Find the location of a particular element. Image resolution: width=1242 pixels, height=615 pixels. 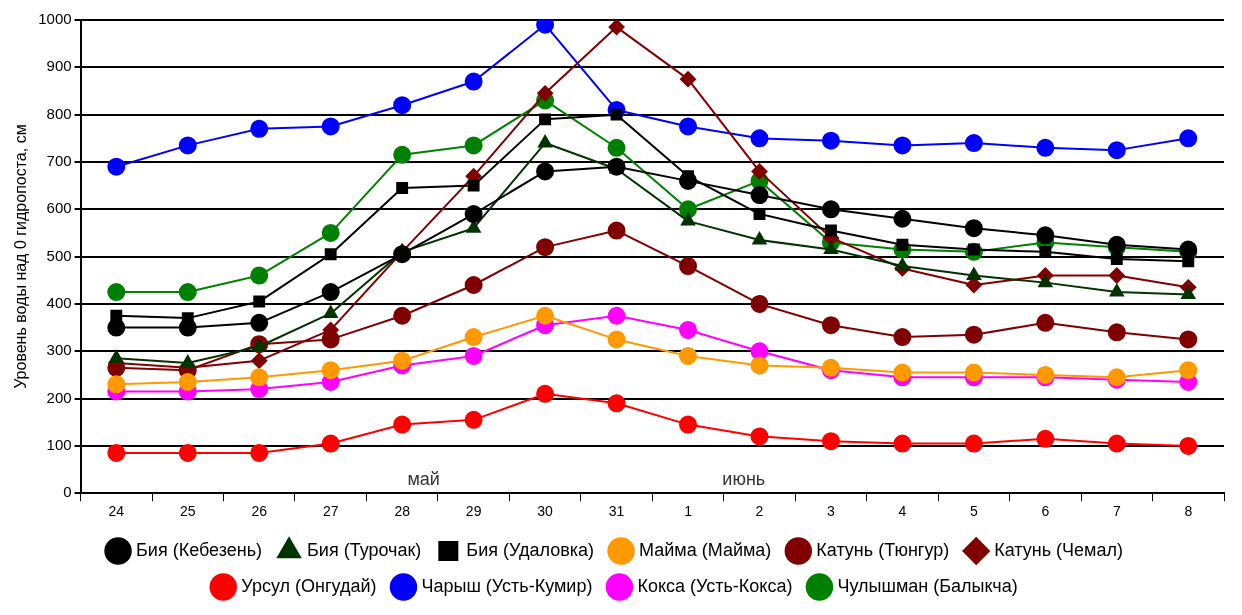

x-tick-label: 7 is located at coordinates (1116, 511).